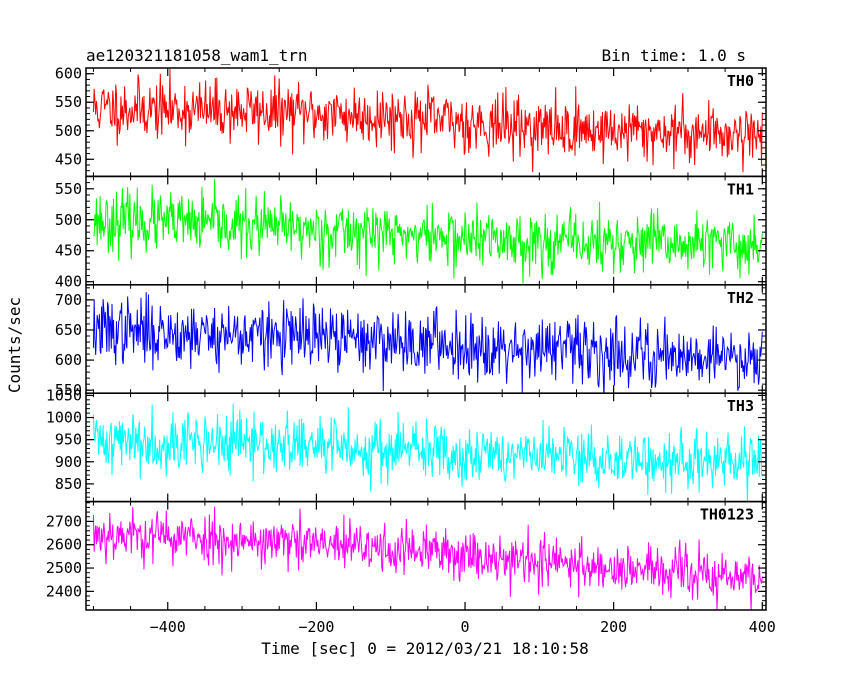  I want to click on panel-label: TH1, so click(740, 189).